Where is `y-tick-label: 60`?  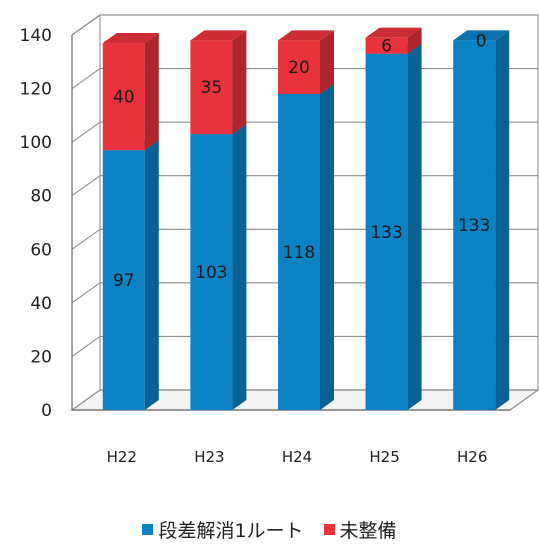
y-tick-label: 60 is located at coordinates (41, 250).